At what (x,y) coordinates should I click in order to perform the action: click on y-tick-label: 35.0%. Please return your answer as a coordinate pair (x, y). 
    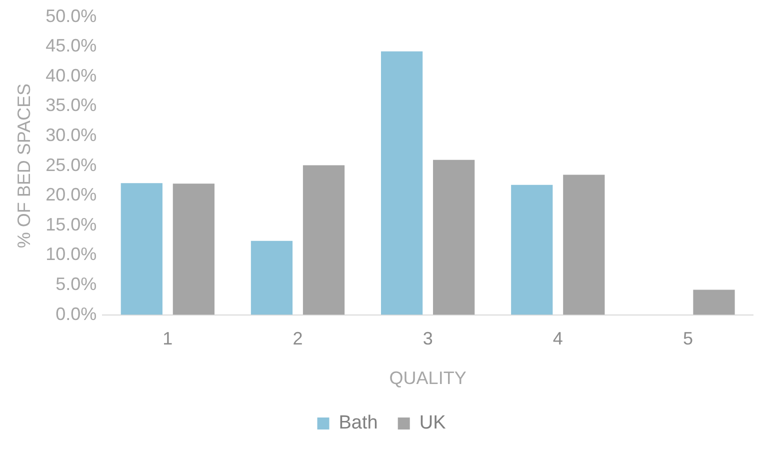
    Looking at the image, I should click on (71, 105).